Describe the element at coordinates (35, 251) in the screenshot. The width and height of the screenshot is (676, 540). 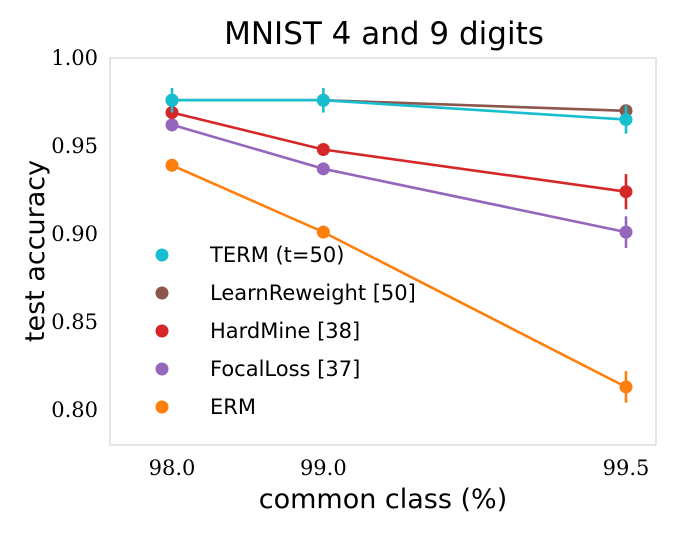
I see `y-axis-label: test accuracy` at that location.